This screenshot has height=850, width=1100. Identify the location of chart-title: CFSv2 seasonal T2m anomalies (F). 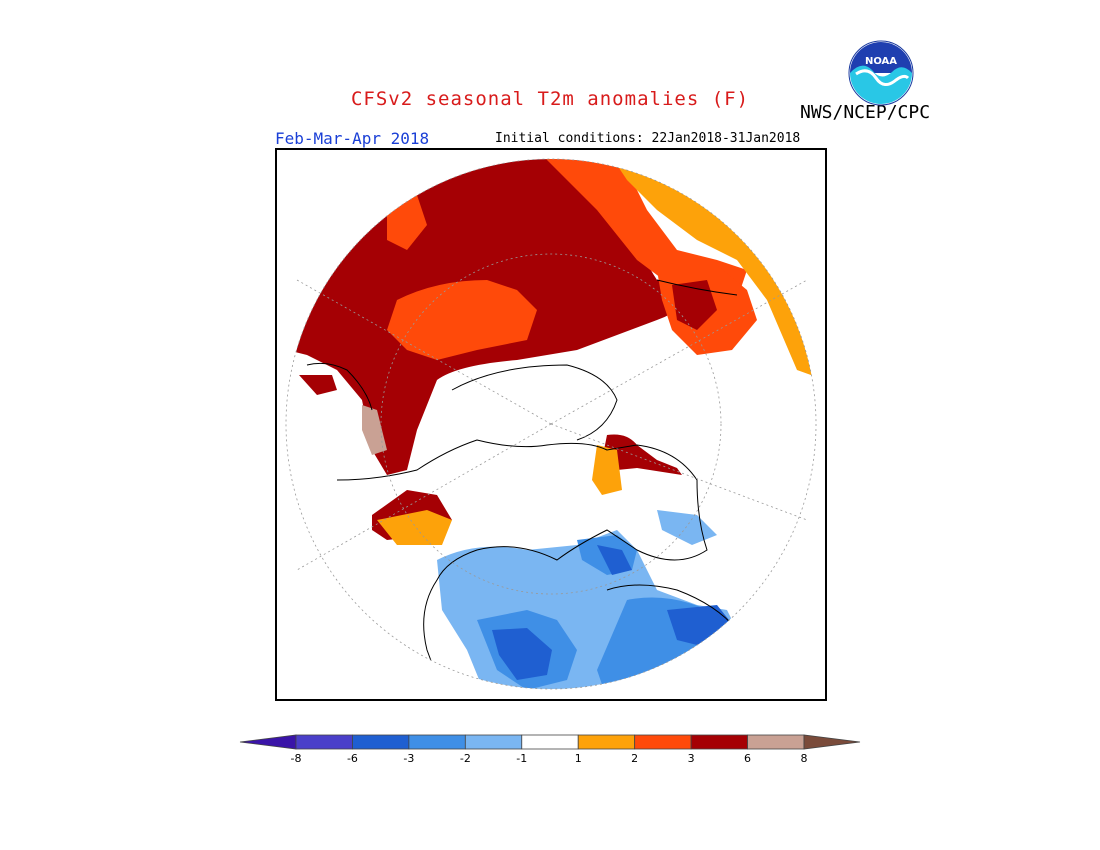
(550, 99).